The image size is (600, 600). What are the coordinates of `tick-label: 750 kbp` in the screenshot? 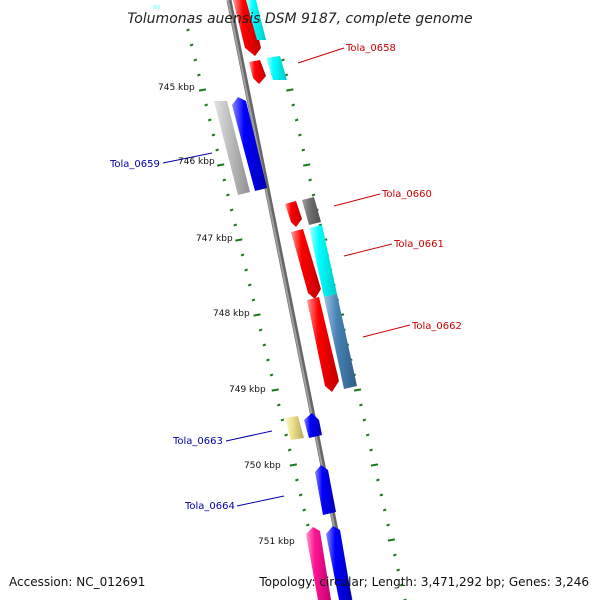 It's located at (262, 466).